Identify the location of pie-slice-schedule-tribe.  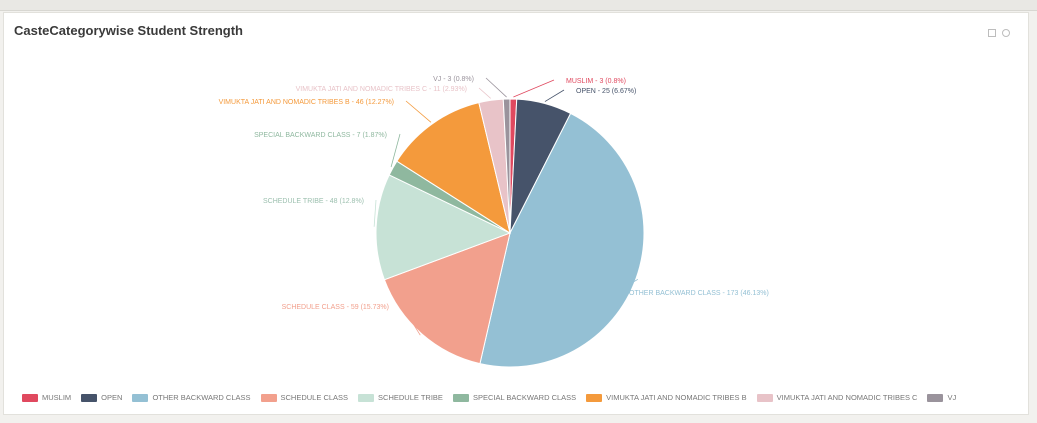
(443, 227).